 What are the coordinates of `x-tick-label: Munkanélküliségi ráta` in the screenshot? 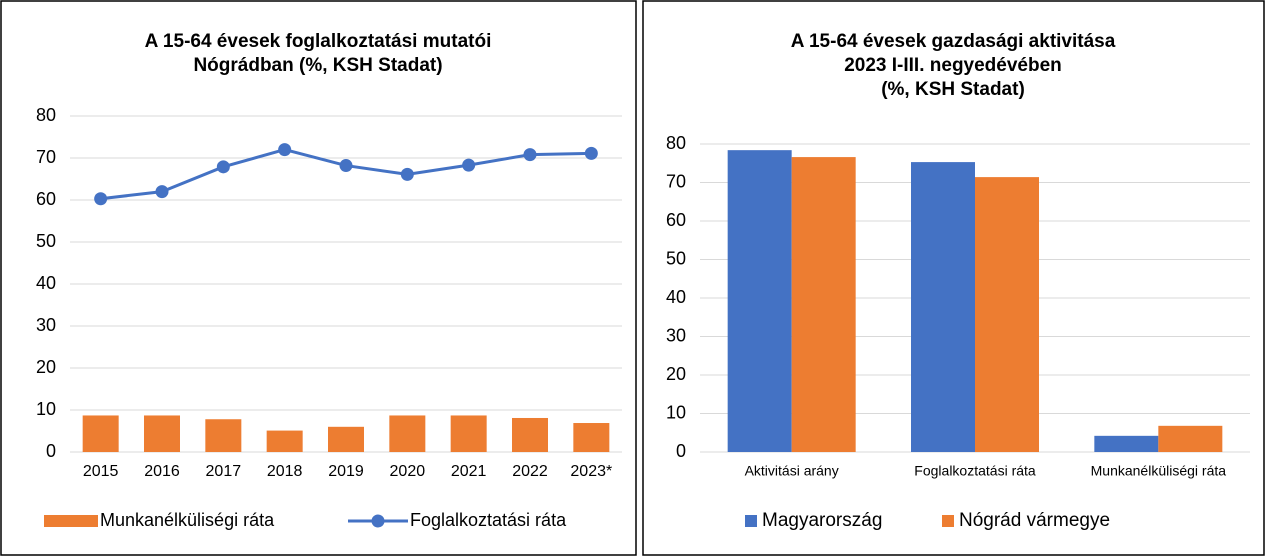 It's located at (1159, 471).